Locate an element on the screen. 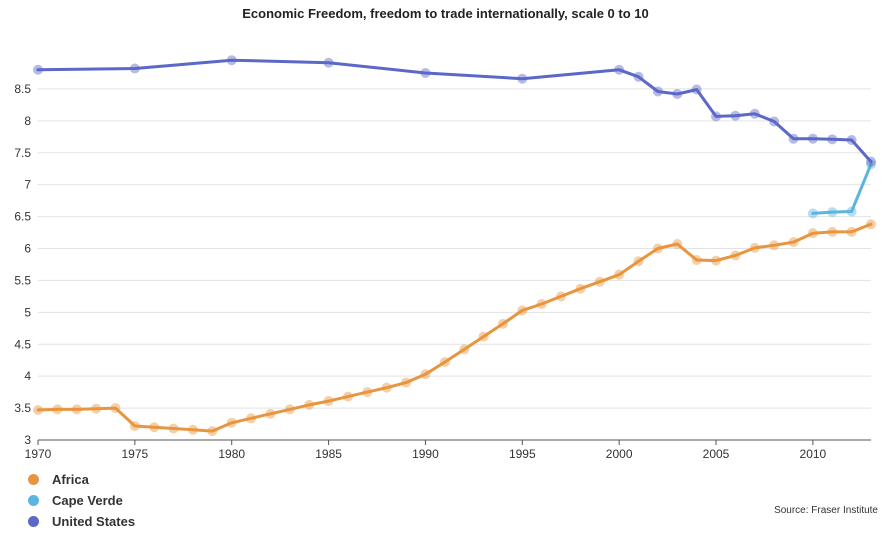 This screenshot has width=891, height=534. legend-label-united-states: United States is located at coordinates (94, 521).